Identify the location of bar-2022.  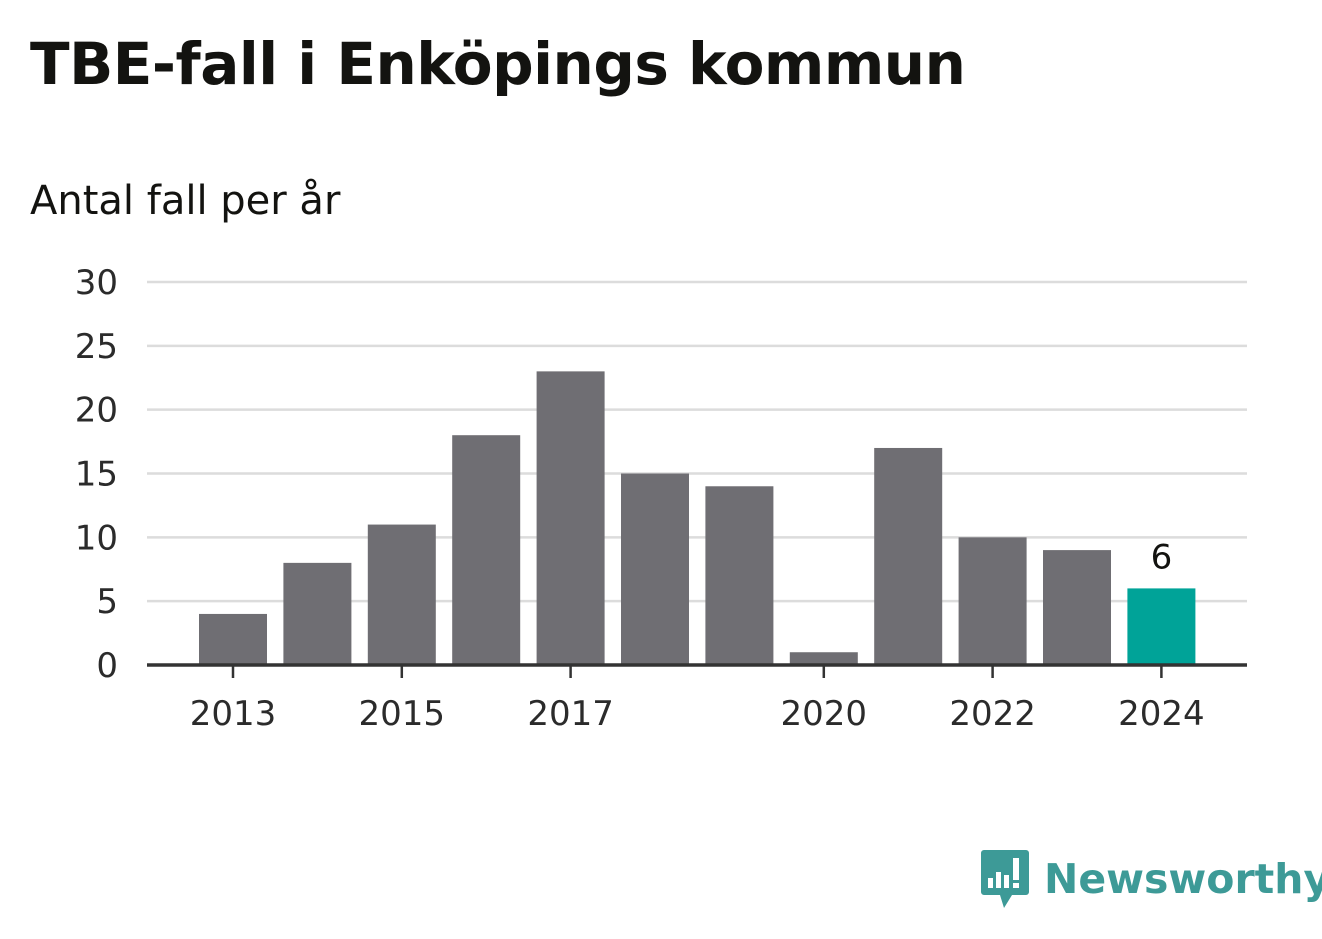
(992, 601).